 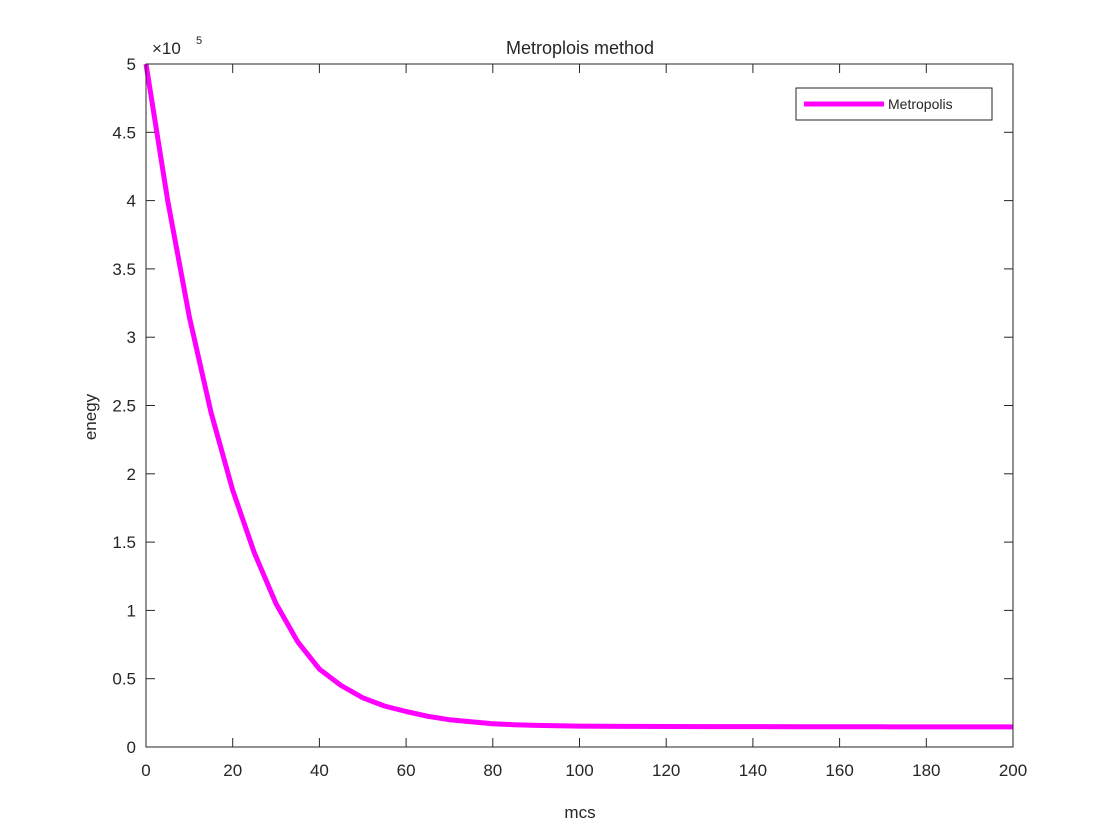 What do you see at coordinates (232, 770) in the screenshot?
I see `x-tick-label: 20` at bounding box center [232, 770].